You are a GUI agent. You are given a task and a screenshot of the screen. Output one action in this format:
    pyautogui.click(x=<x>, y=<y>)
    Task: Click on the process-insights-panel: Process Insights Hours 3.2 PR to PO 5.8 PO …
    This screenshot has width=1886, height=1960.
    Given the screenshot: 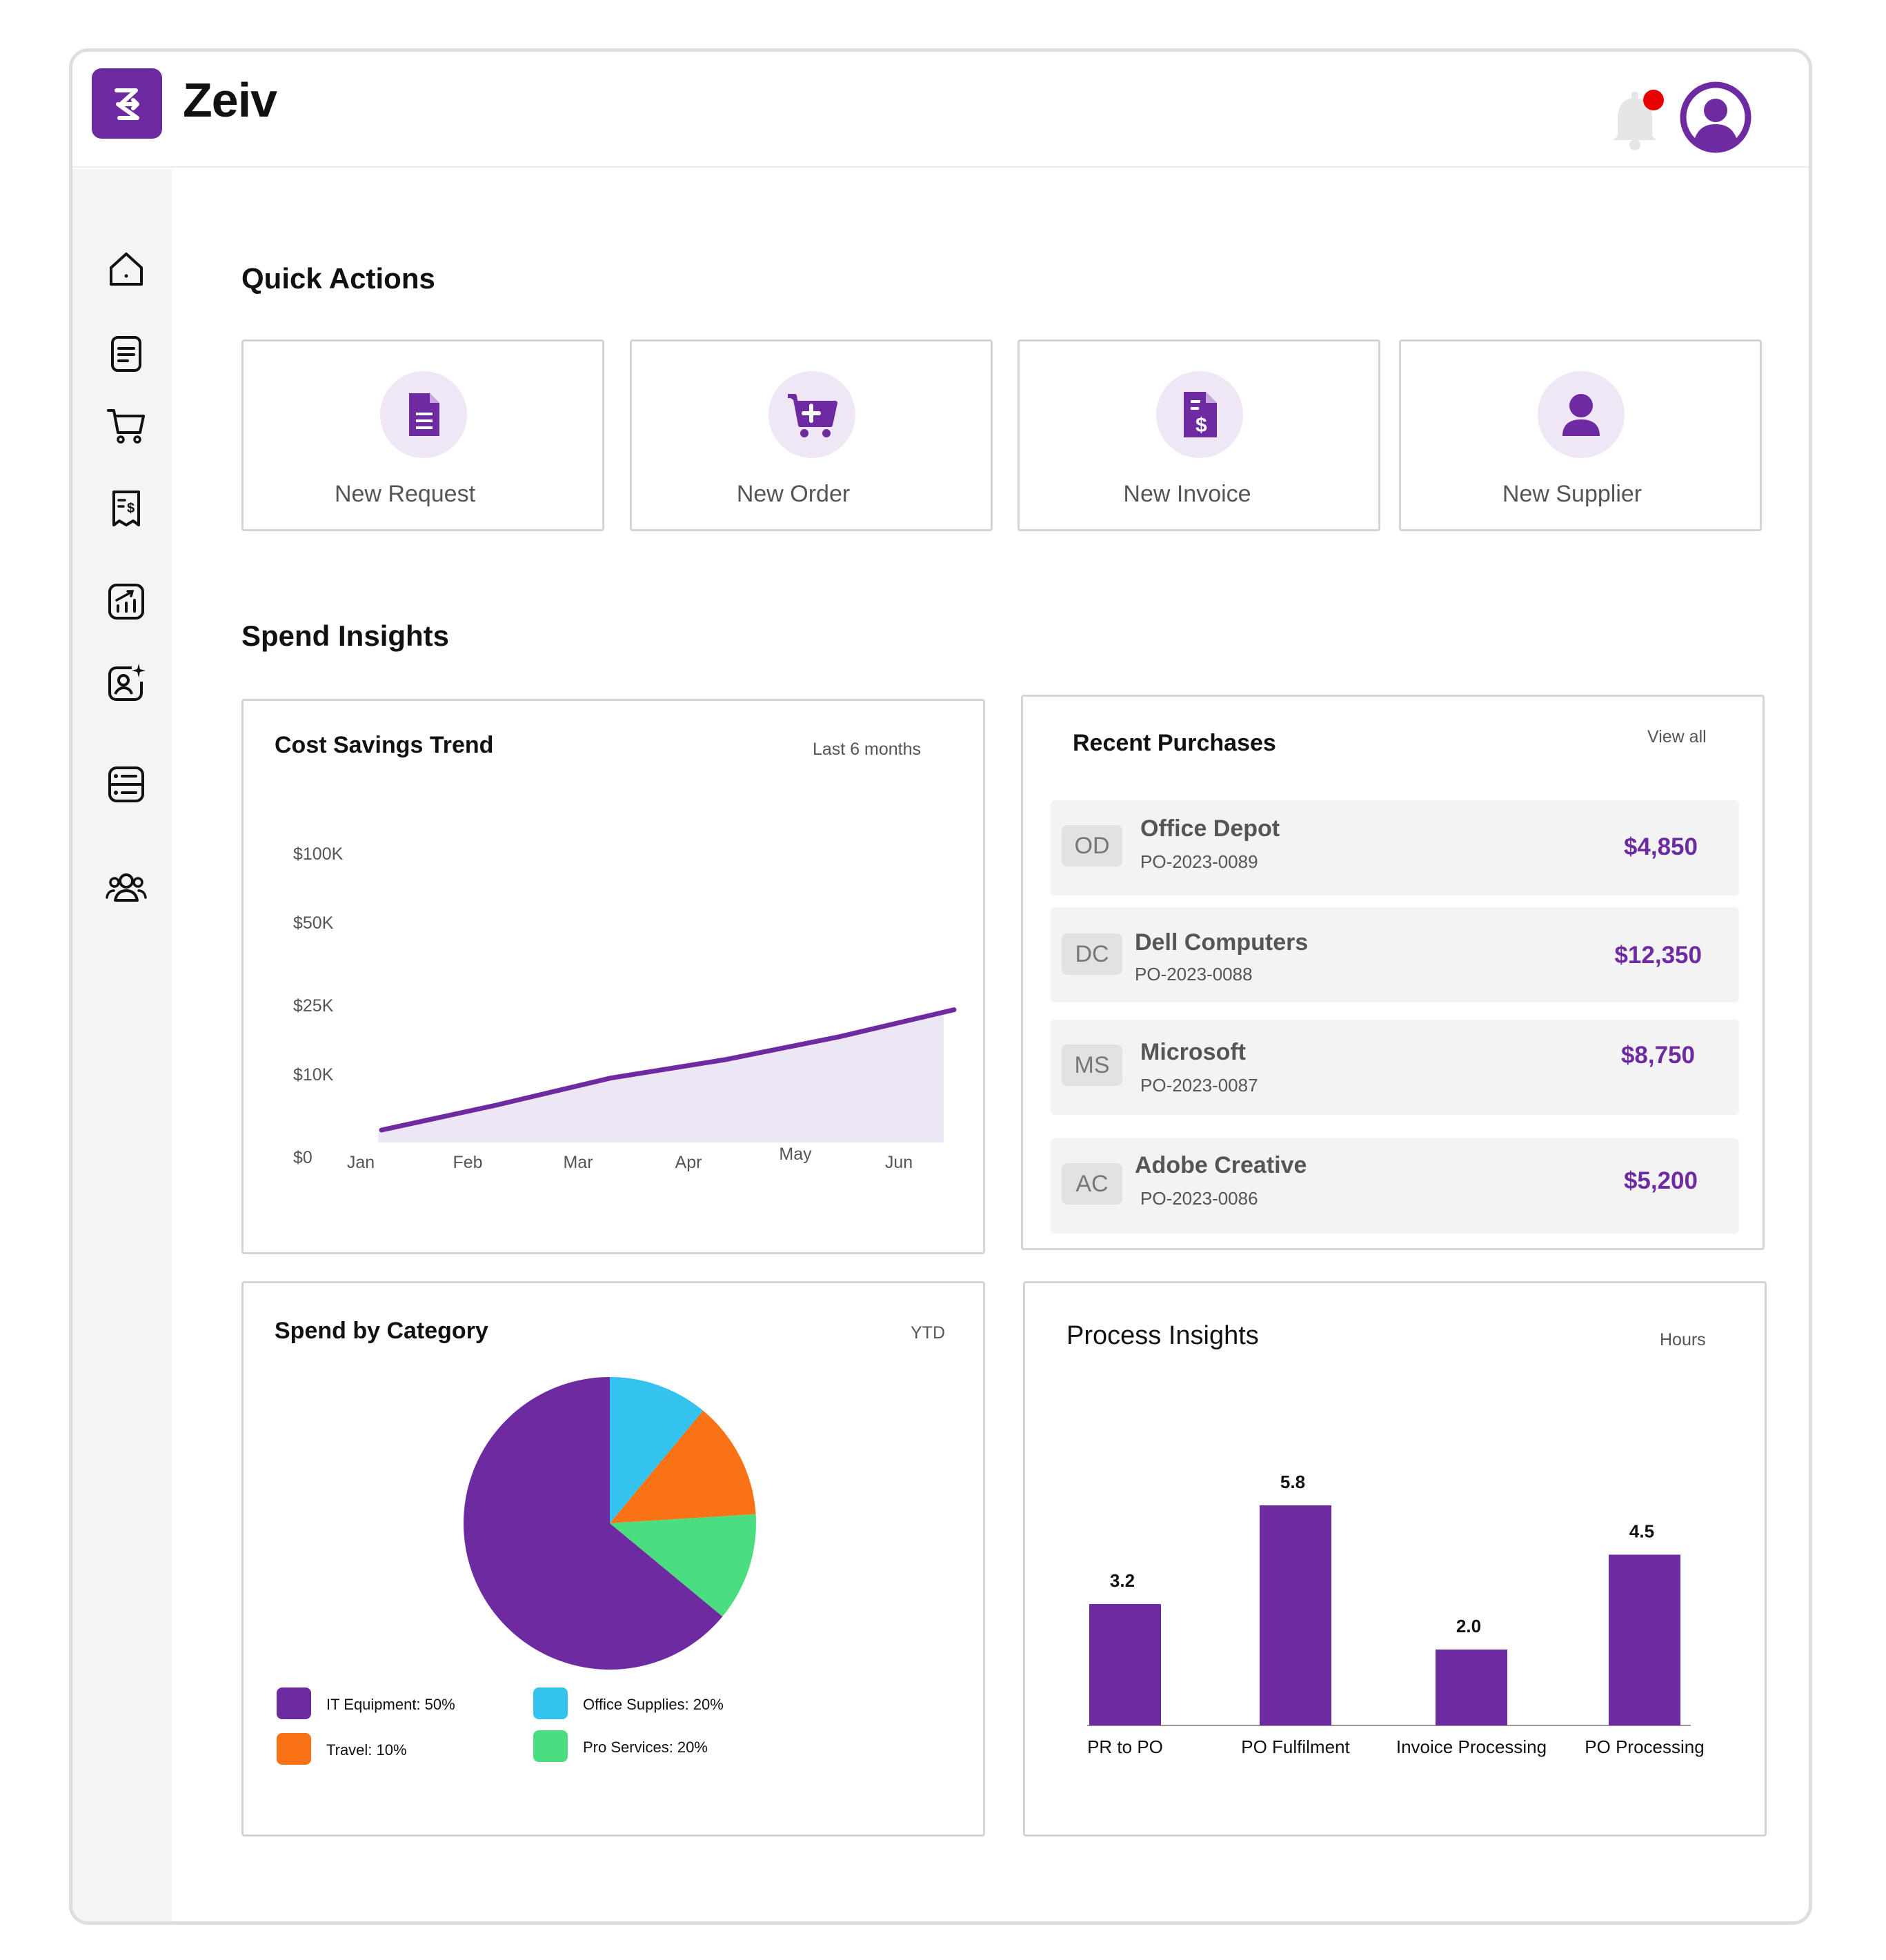 What is the action you would take?
    pyautogui.click(x=1395, y=1559)
    